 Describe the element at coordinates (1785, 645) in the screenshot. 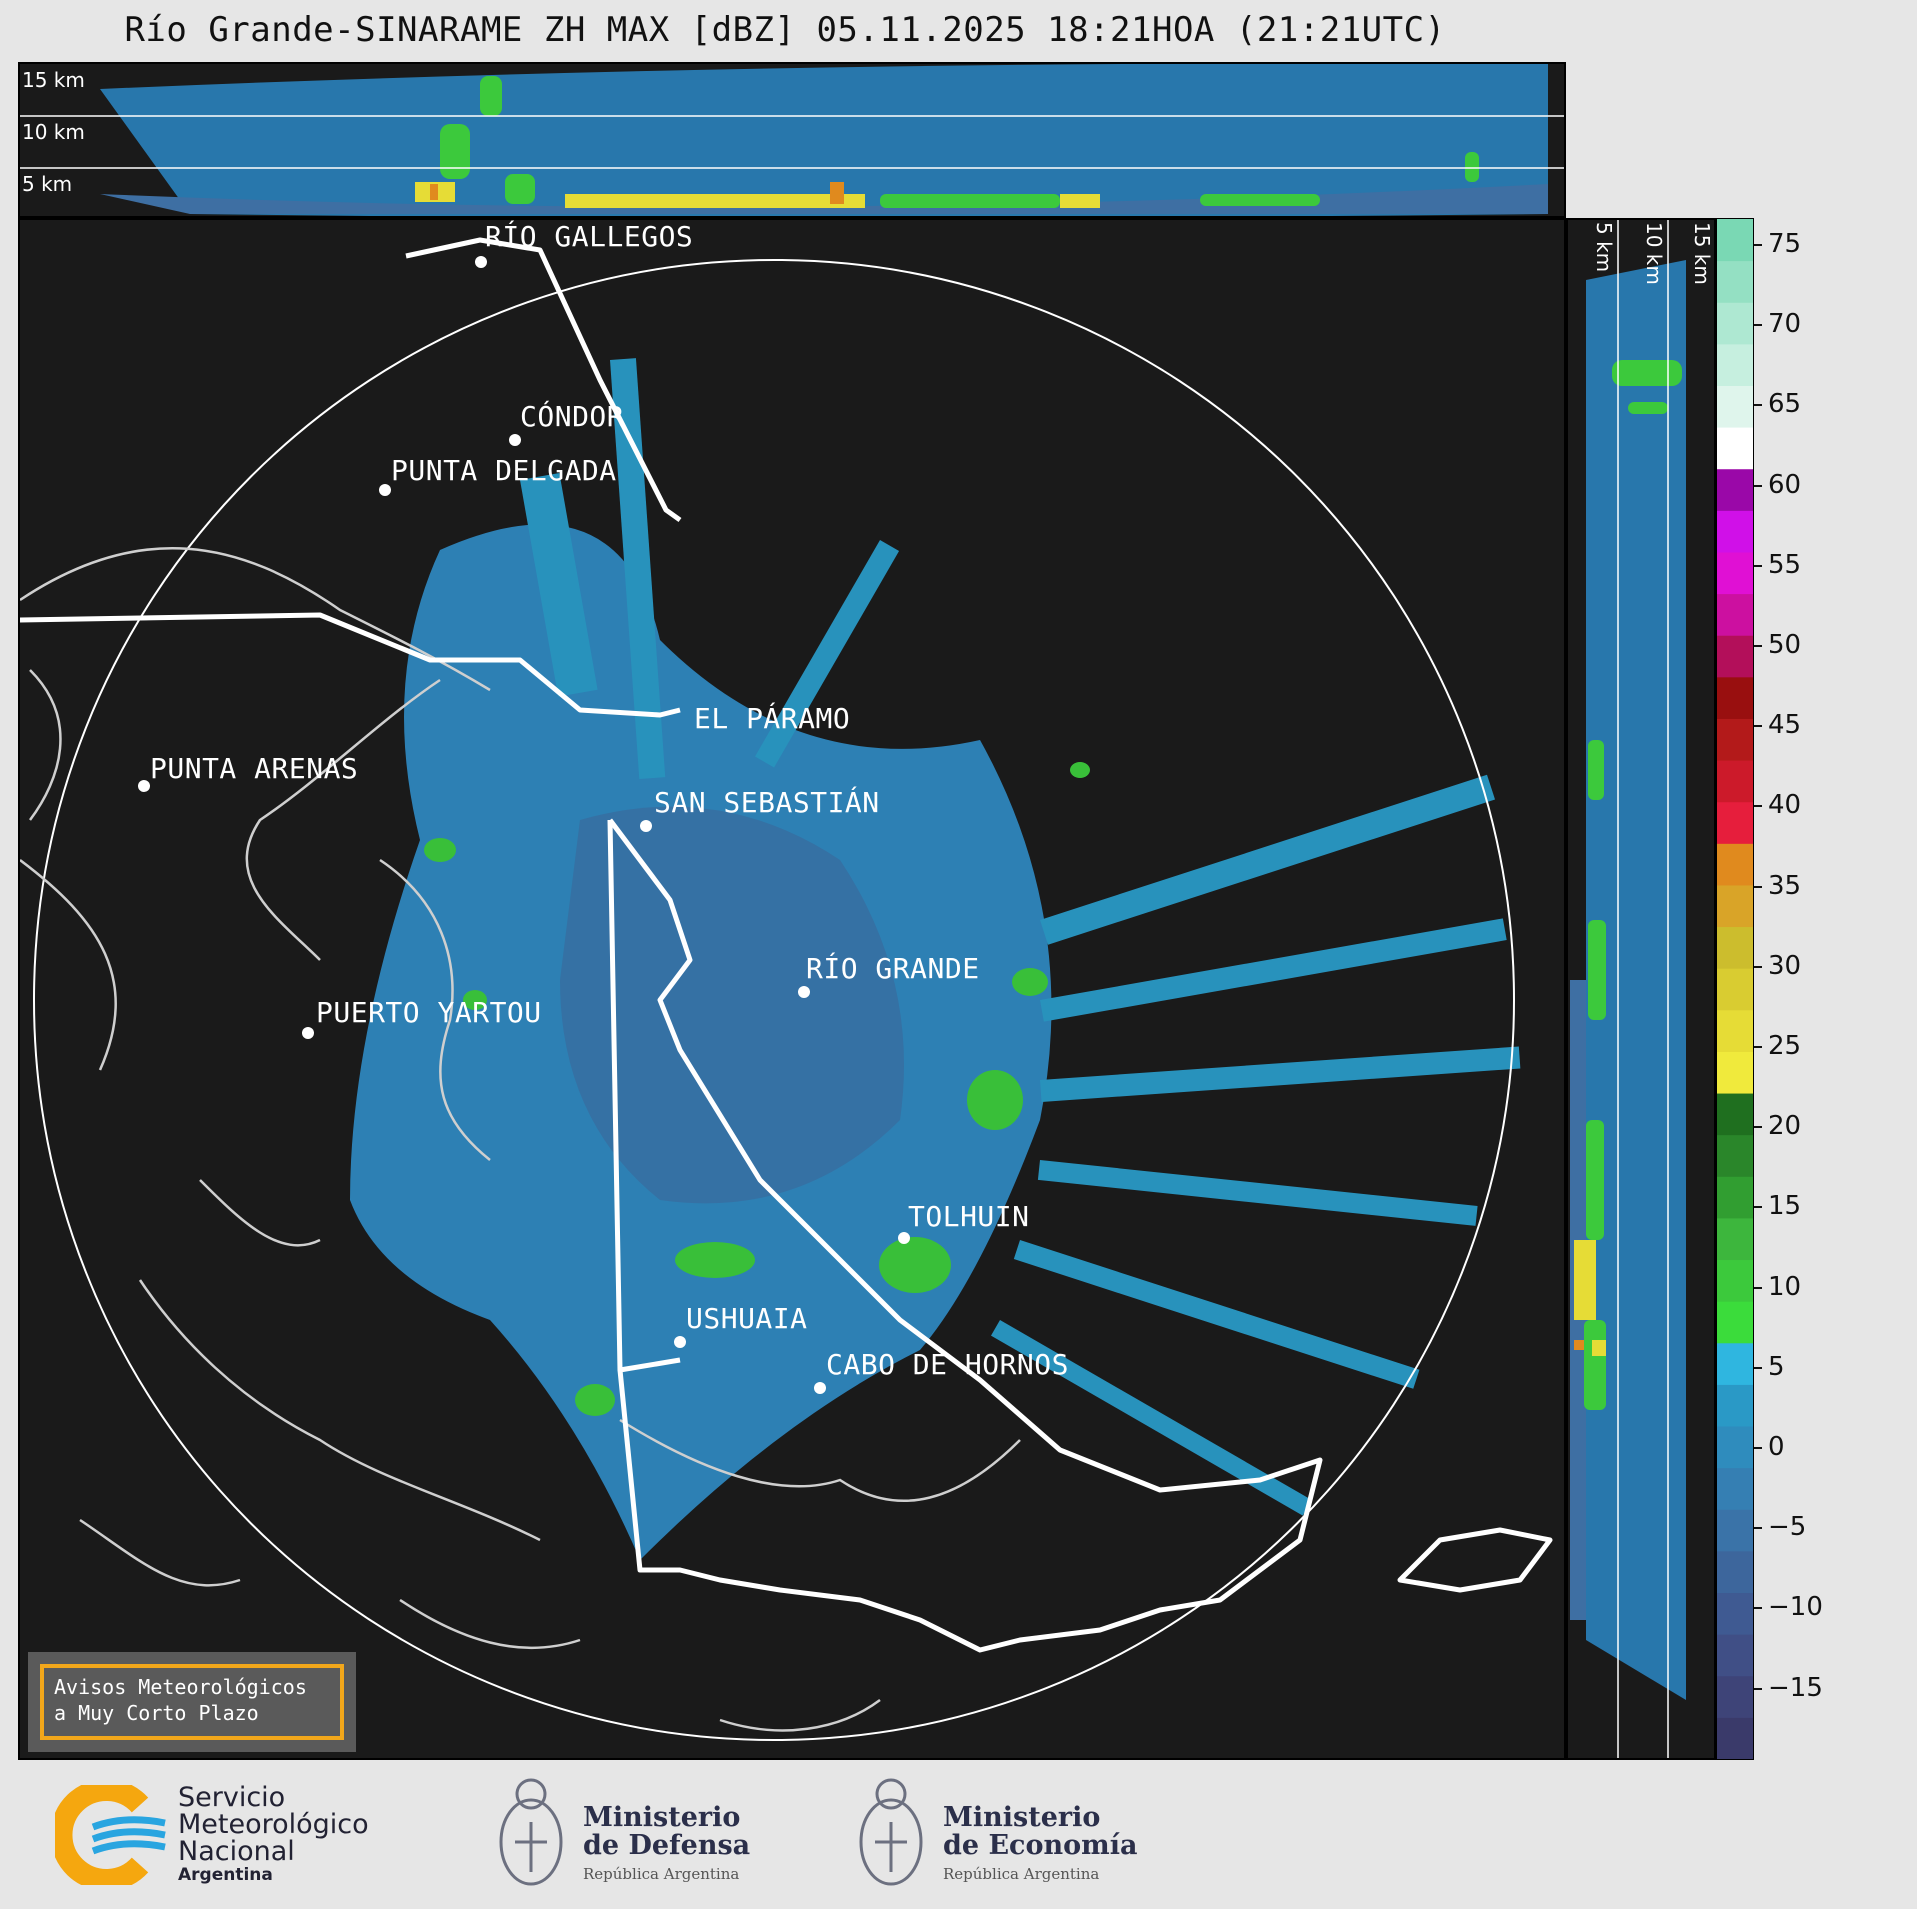

I see `colorbar-tick-label: 50` at that location.